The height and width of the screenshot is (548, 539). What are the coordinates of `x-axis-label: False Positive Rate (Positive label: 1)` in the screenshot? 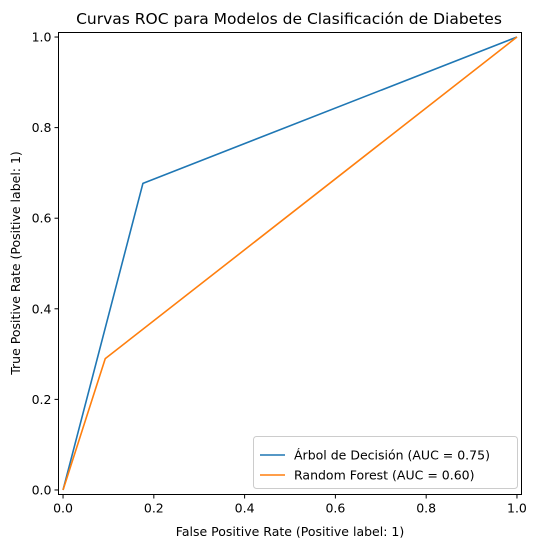 It's located at (290, 531).